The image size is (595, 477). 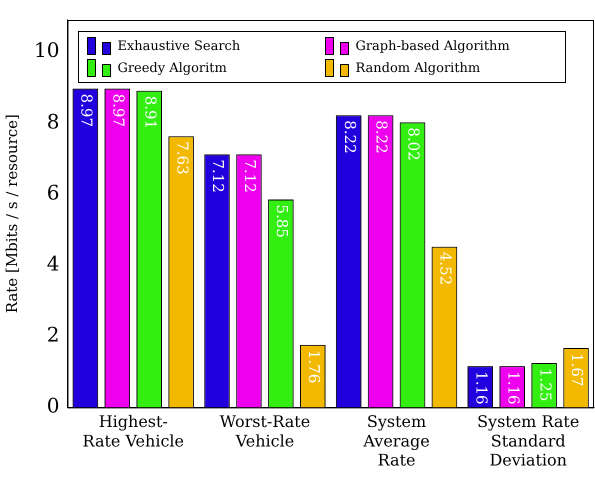 I want to click on data-label: 8.02, so click(x=413, y=144).